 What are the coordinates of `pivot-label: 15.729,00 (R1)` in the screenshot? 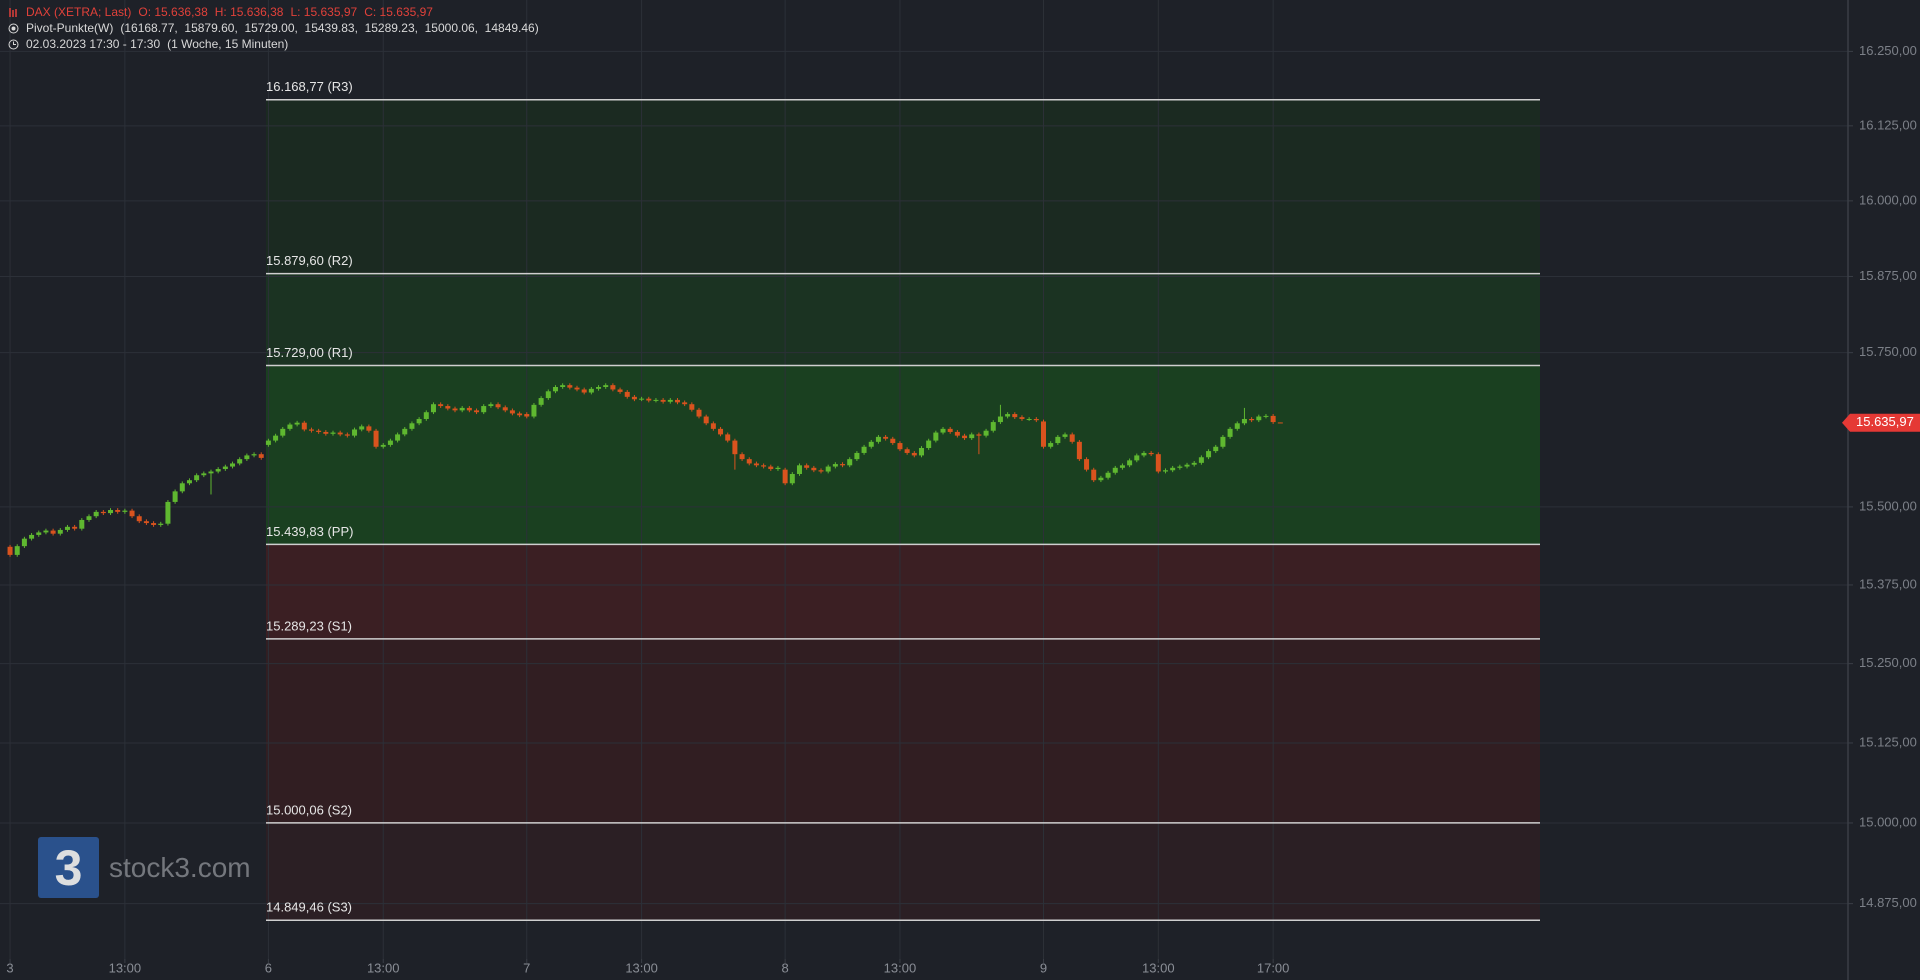 It's located at (309, 352).